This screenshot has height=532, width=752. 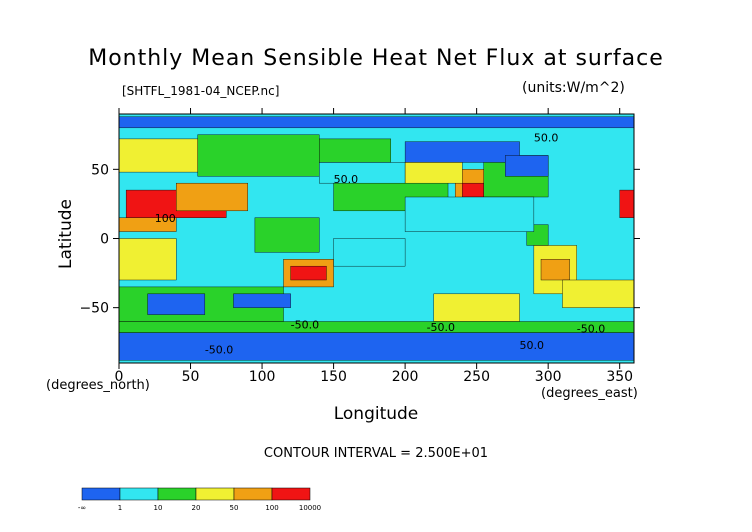 I want to click on y-tick-label: 0, so click(x=104, y=240).